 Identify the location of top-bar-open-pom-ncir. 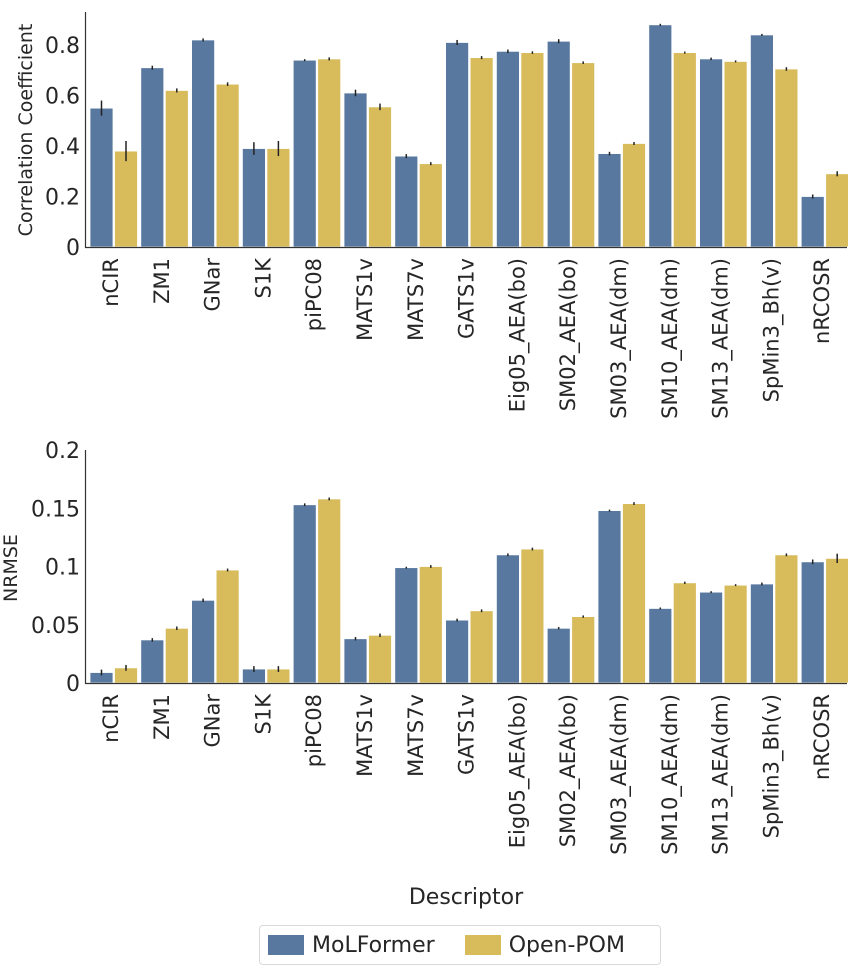
(126, 199).